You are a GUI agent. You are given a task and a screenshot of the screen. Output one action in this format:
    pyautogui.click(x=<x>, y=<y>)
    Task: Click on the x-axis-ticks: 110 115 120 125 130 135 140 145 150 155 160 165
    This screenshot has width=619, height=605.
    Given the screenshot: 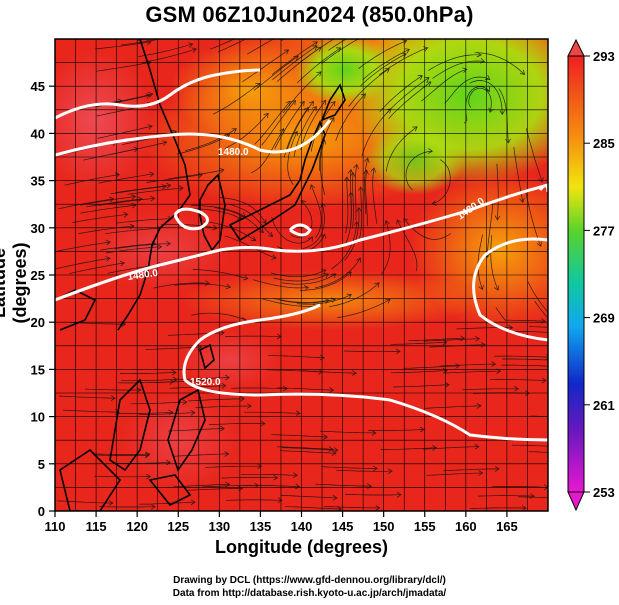 What is the action you would take?
    pyautogui.click(x=281, y=522)
    